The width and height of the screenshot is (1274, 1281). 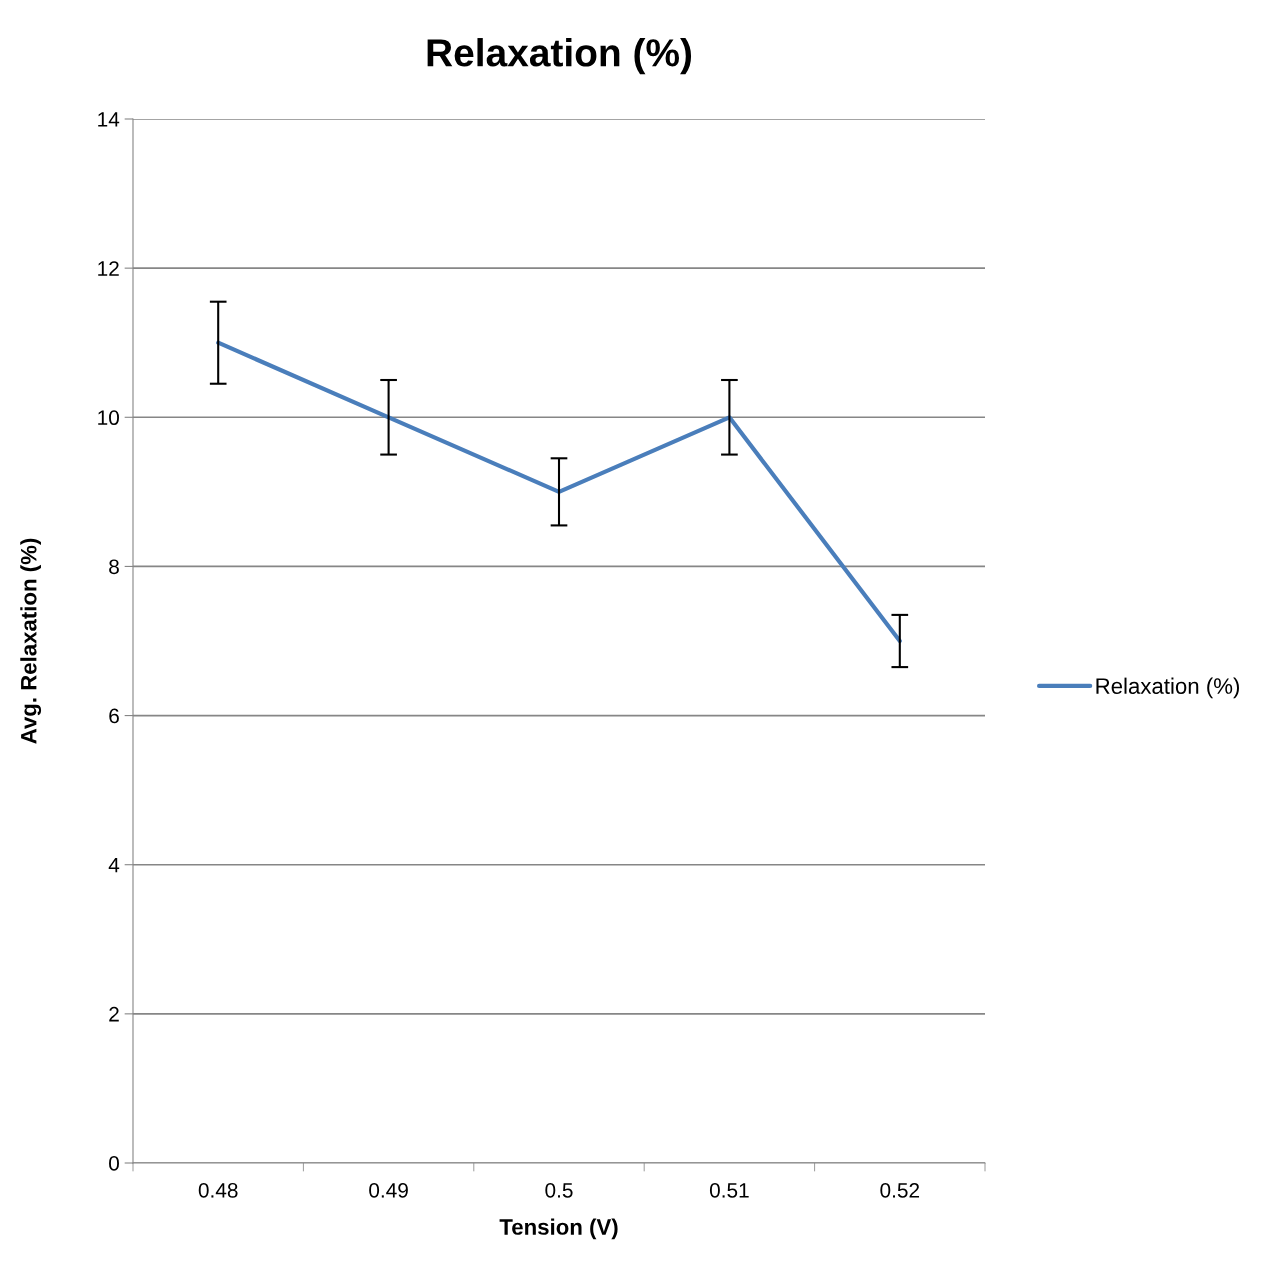 I want to click on y-tick-label: 6, so click(x=114, y=716).